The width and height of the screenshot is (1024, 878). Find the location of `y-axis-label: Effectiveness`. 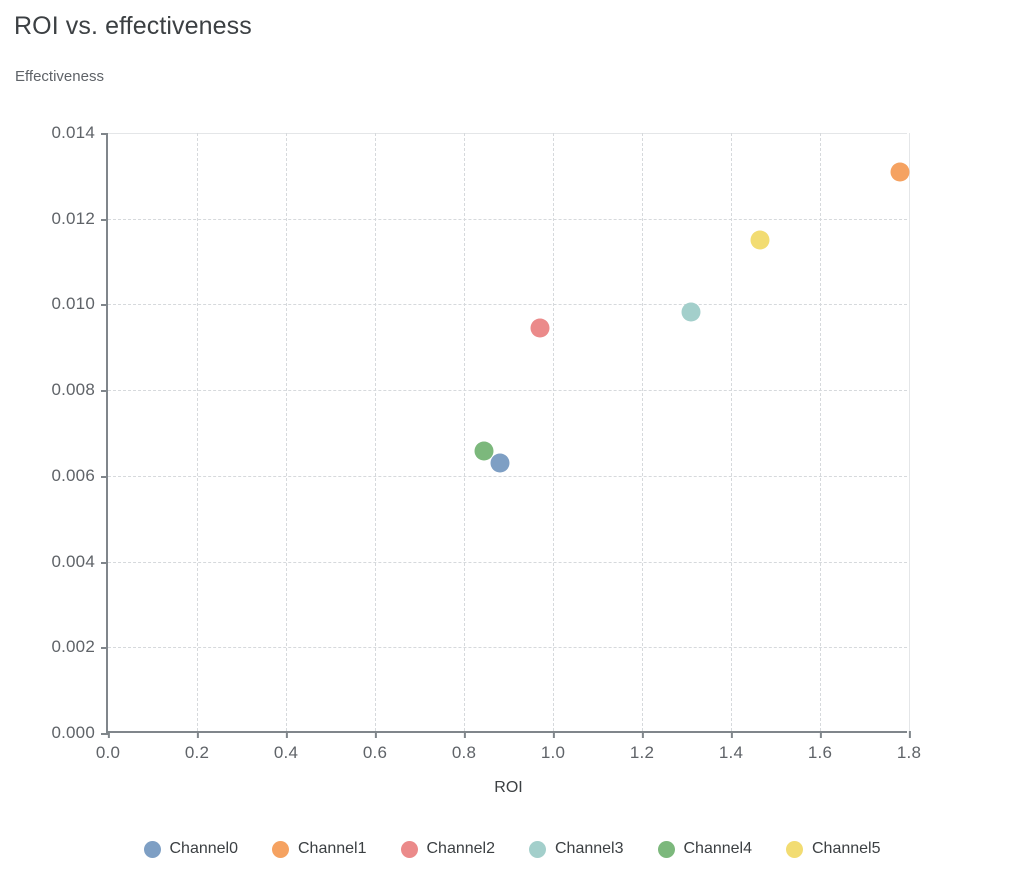

y-axis-label: Effectiveness is located at coordinates (59, 76).